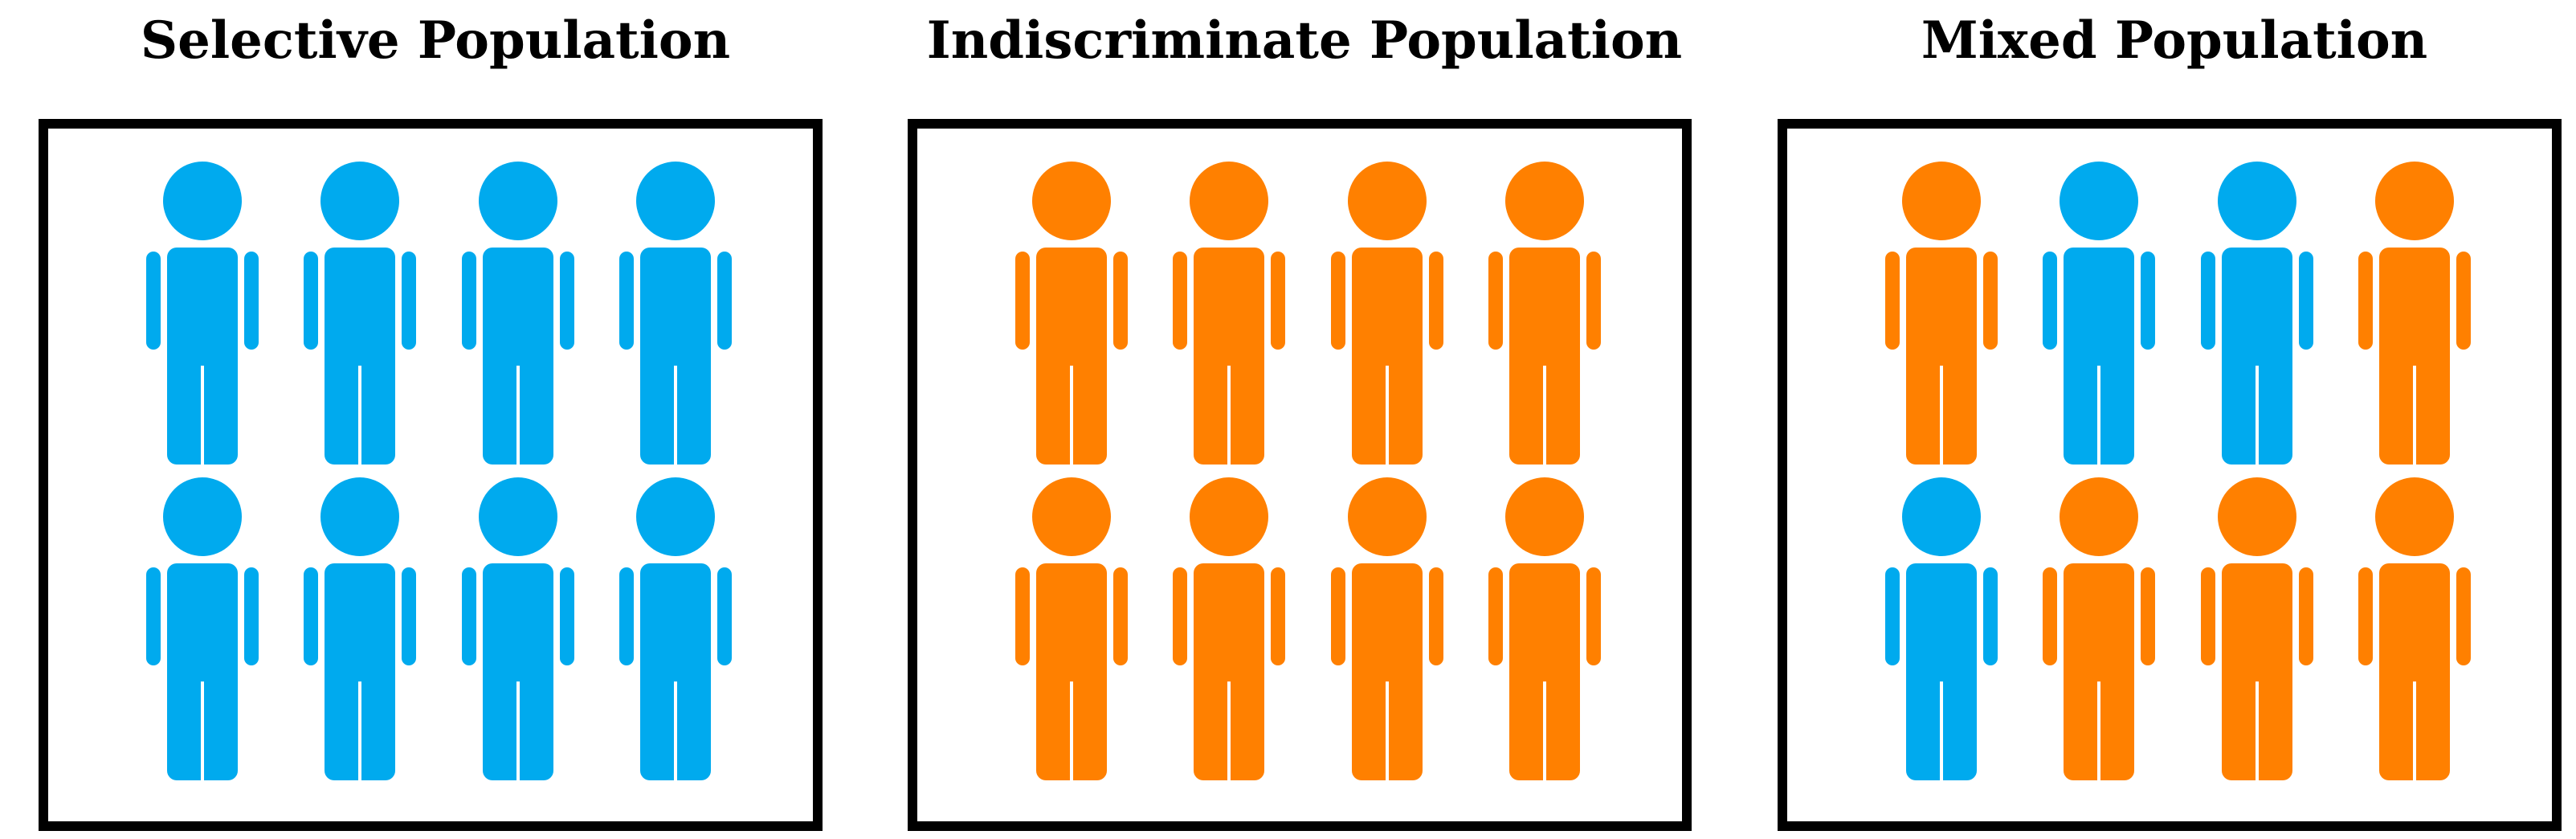  Describe the element at coordinates (2174, 40) in the screenshot. I see `panel-title-mixed: Mixed Population` at that location.